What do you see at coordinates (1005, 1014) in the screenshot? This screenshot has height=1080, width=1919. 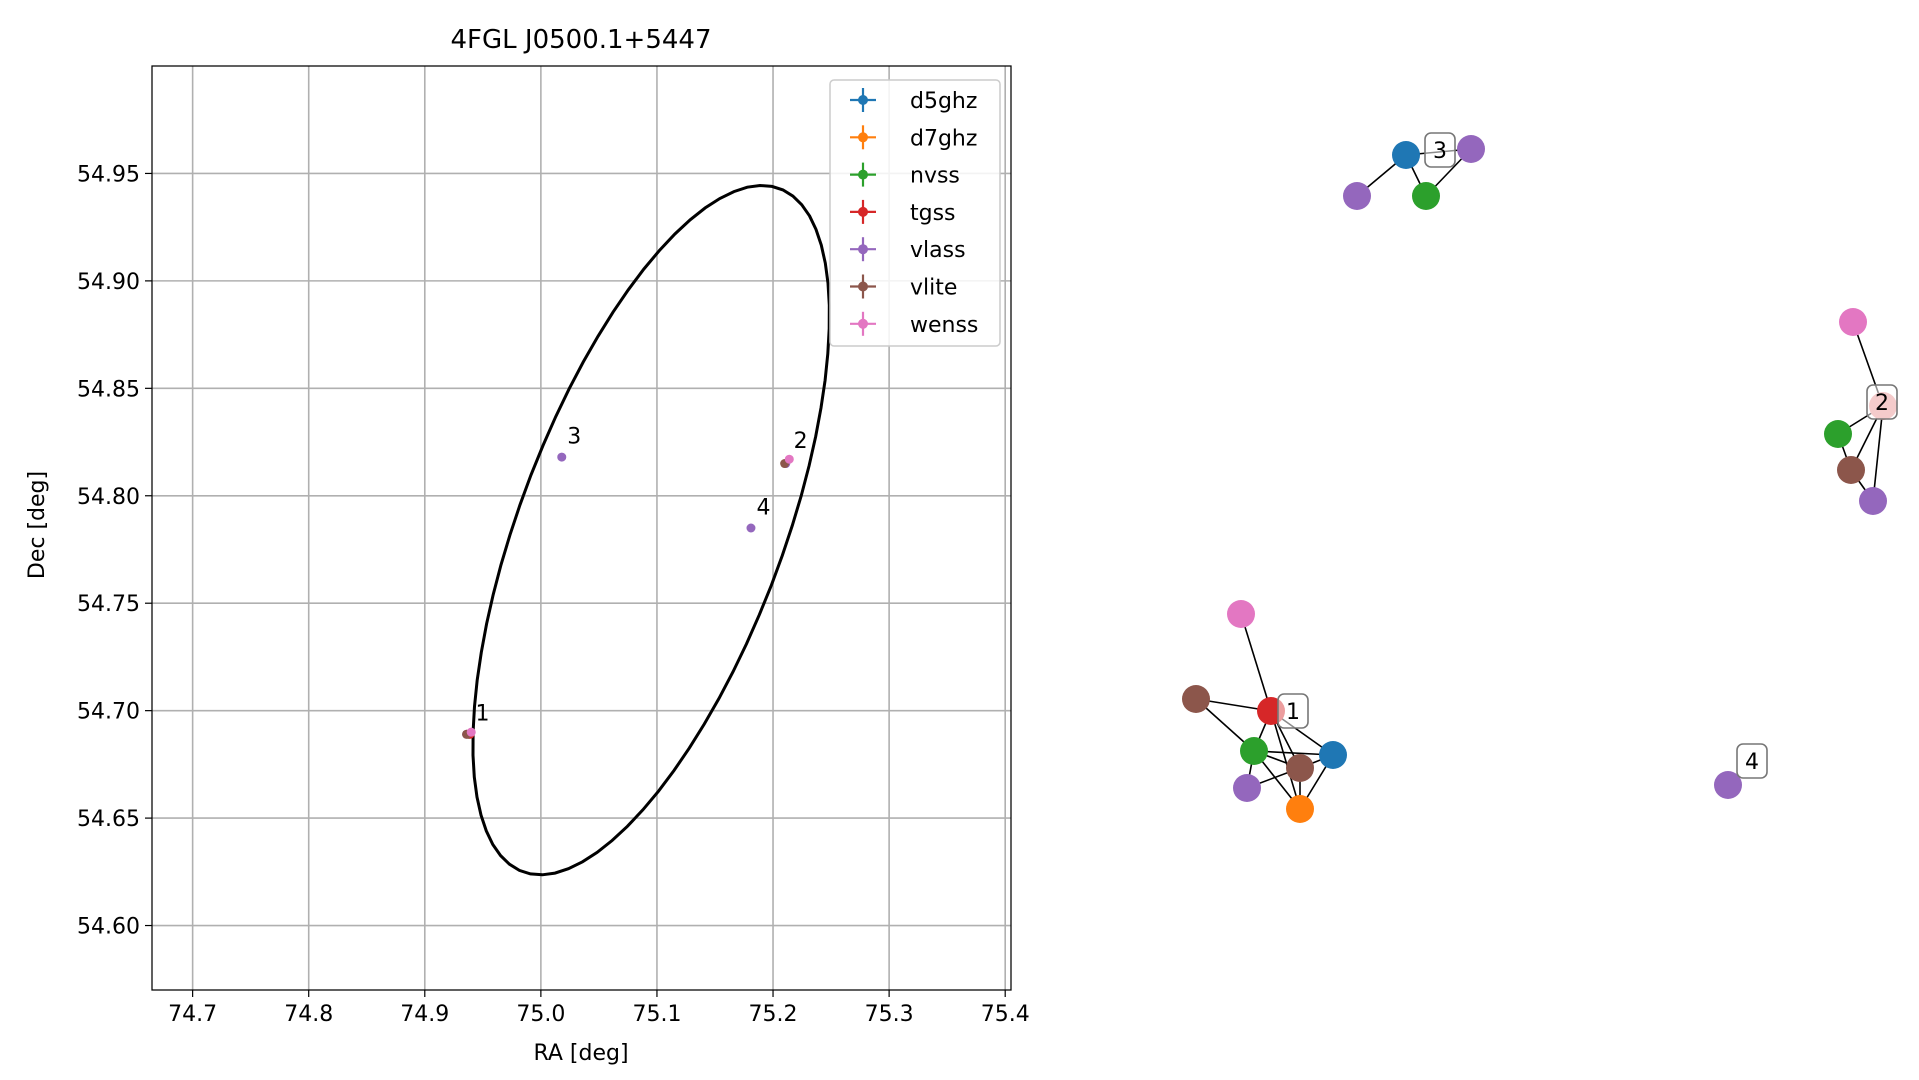 I see `x-tick-label: 75.4` at bounding box center [1005, 1014].